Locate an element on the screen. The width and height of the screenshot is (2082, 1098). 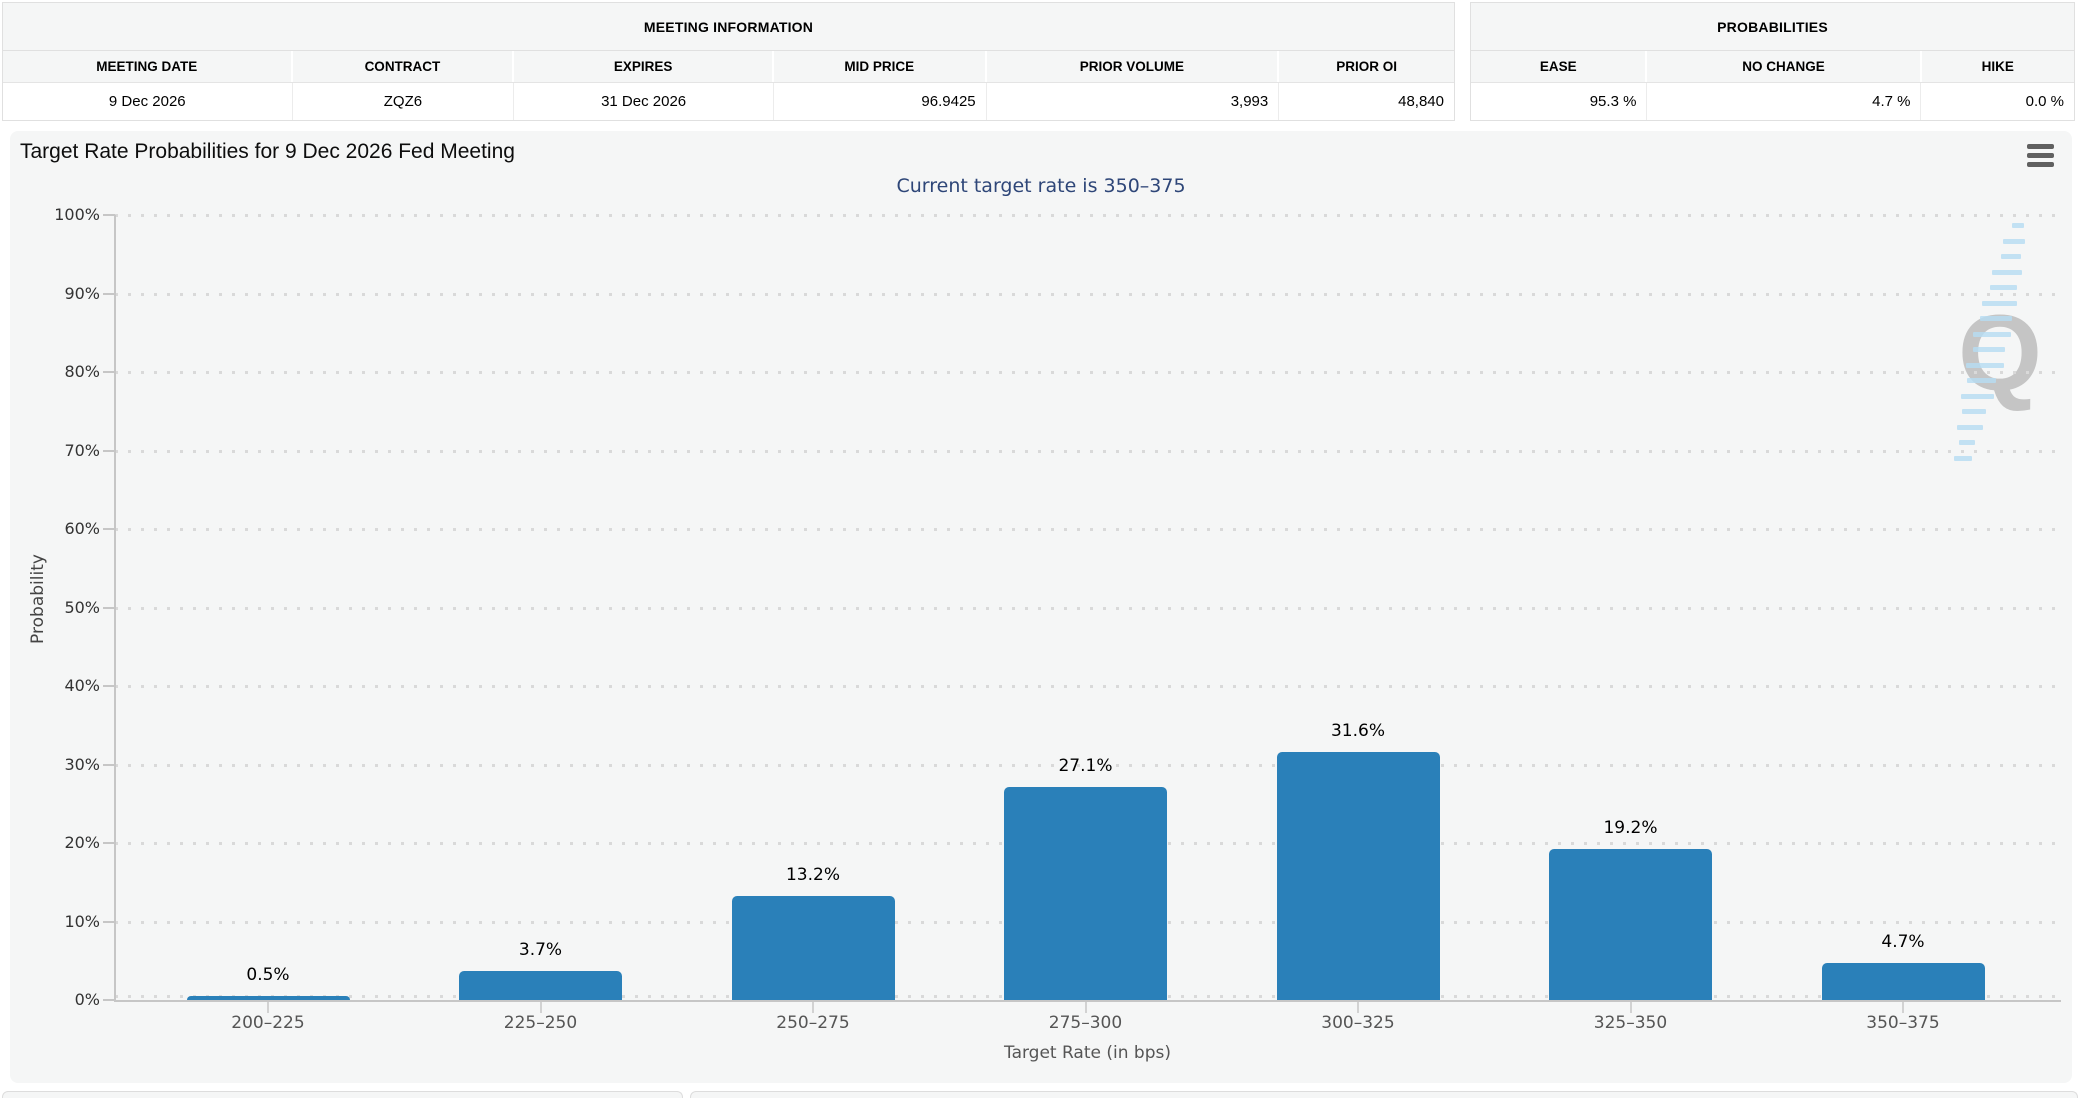
y-axis-tick-label: 100% is located at coordinates (77, 214).